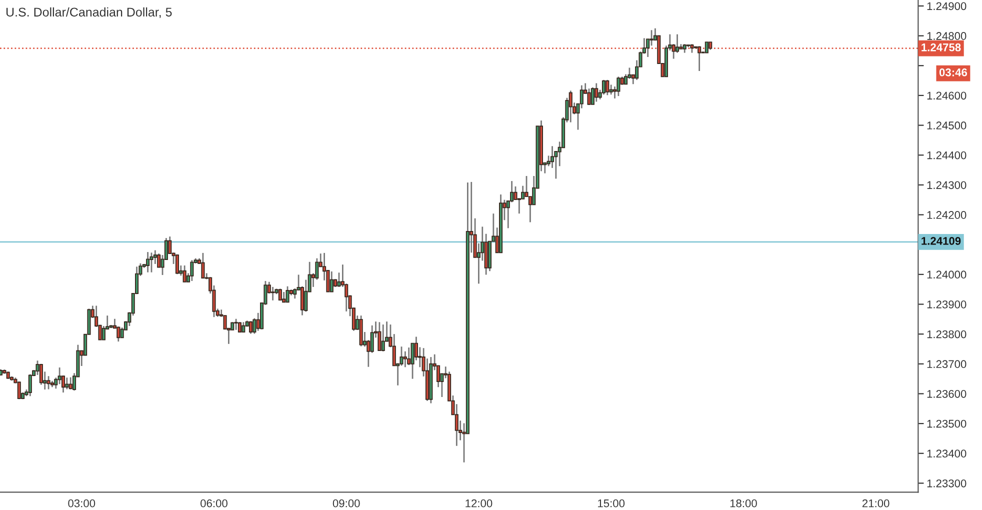 The height and width of the screenshot is (510, 982). I want to click on y-tick-label: 1.23500, so click(946, 424).